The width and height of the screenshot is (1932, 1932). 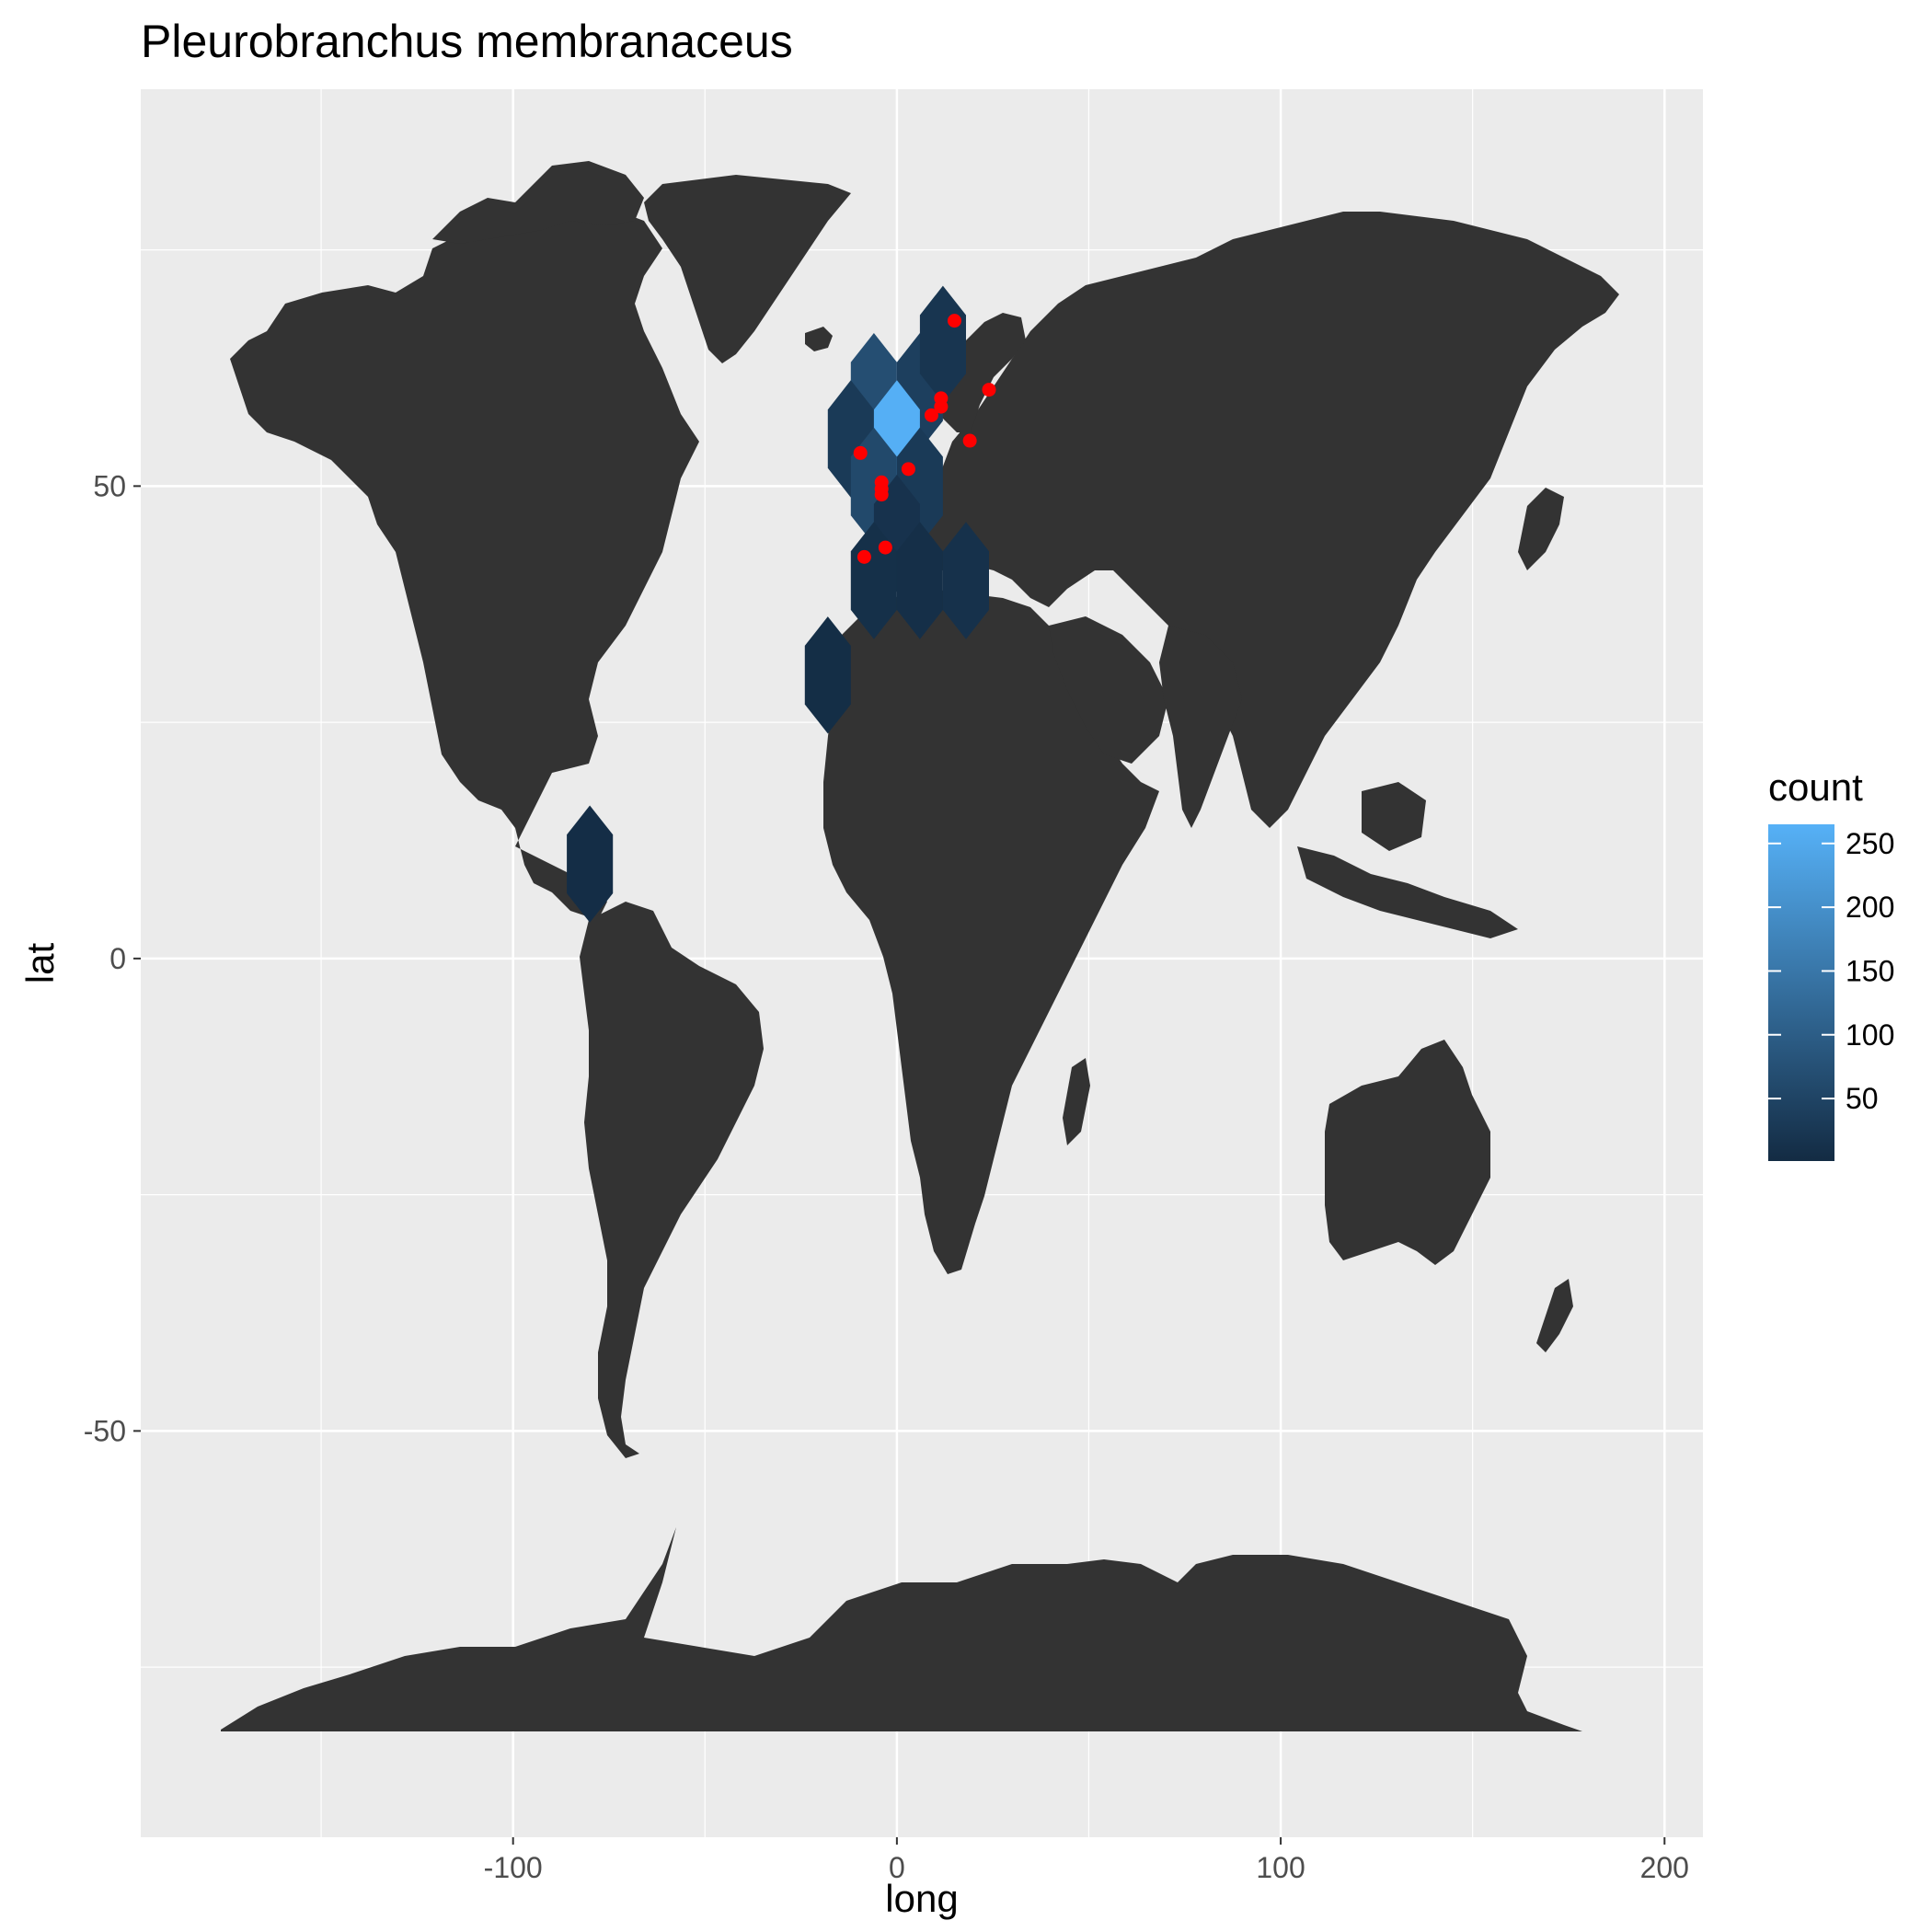 I want to click on land-africa, so click(x=991, y=931).